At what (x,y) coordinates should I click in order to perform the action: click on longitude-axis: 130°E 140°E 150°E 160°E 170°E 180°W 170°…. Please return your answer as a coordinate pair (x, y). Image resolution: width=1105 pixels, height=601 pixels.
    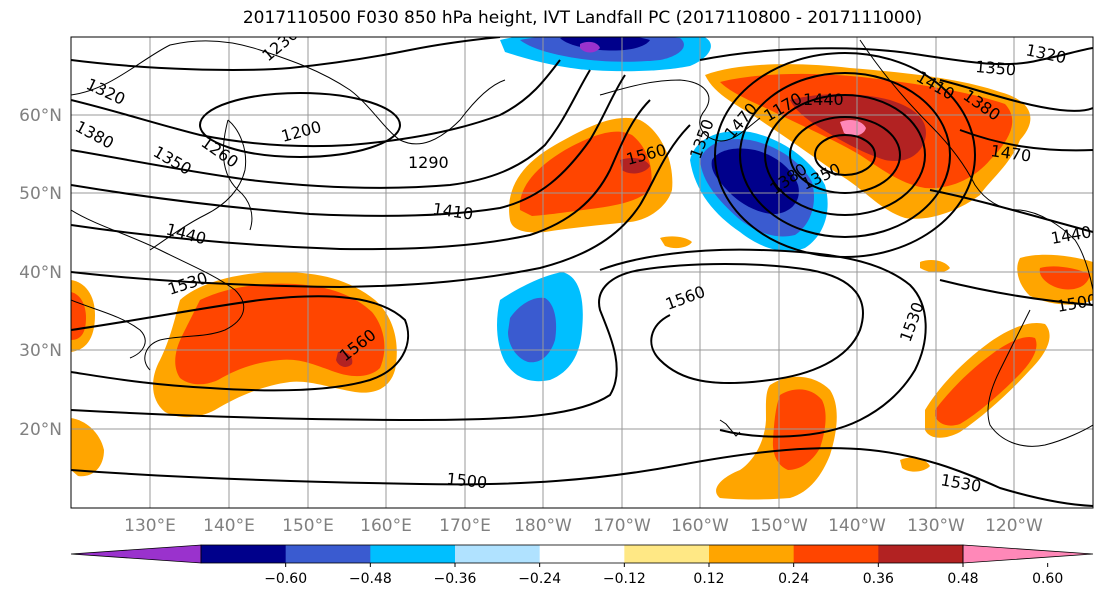
    Looking at the image, I should click on (583, 526).